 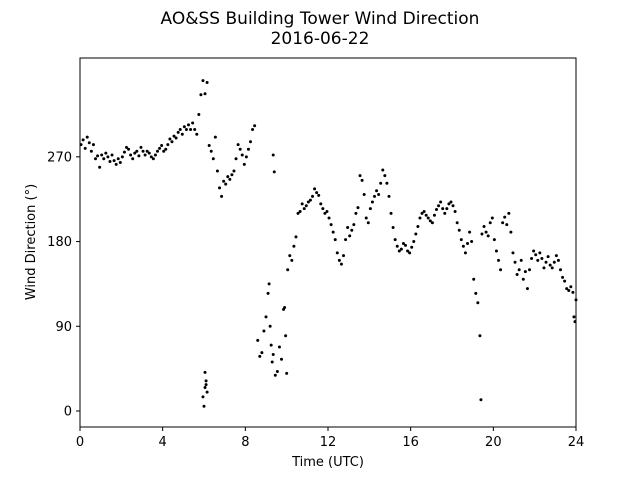 What do you see at coordinates (63, 284) in the screenshot?
I see `y-axis-ticks: 0 90 180 270` at bounding box center [63, 284].